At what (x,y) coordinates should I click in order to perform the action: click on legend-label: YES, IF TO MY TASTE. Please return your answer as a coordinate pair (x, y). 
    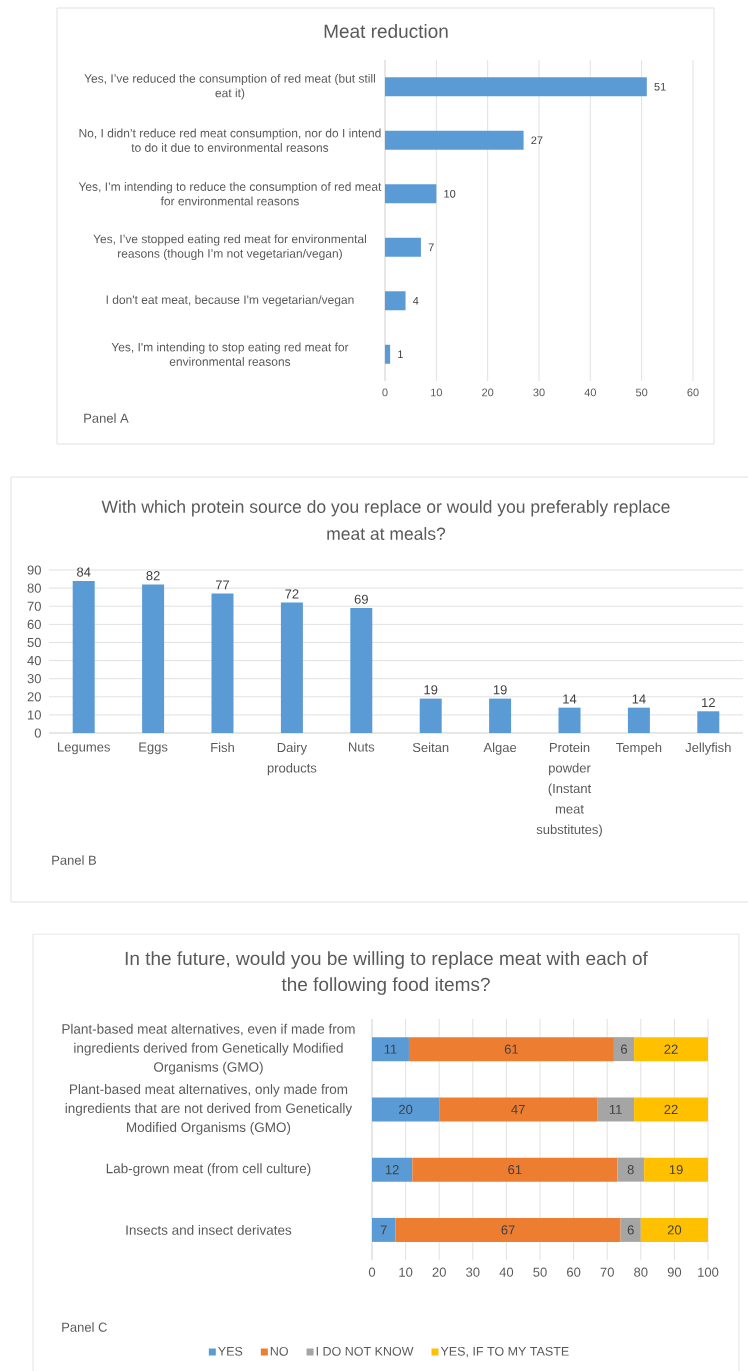
    Looking at the image, I should click on (504, 1352).